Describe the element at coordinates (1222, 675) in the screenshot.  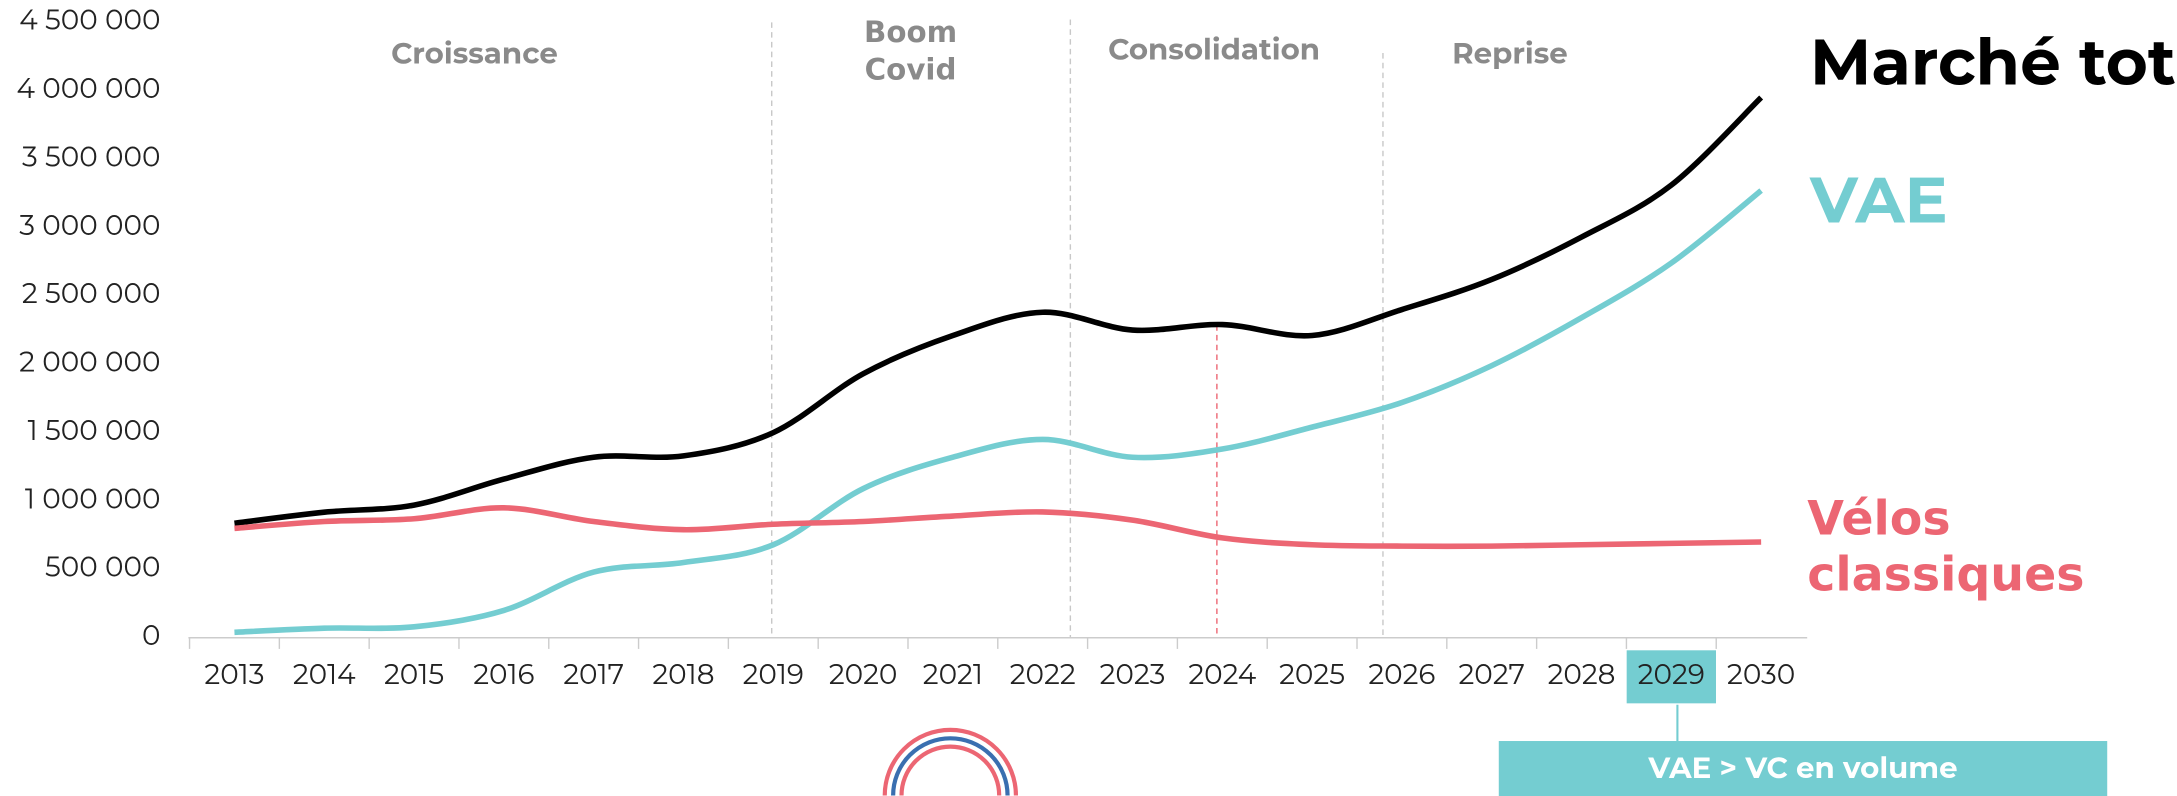
I see `x-tick-label: 2024` at that location.